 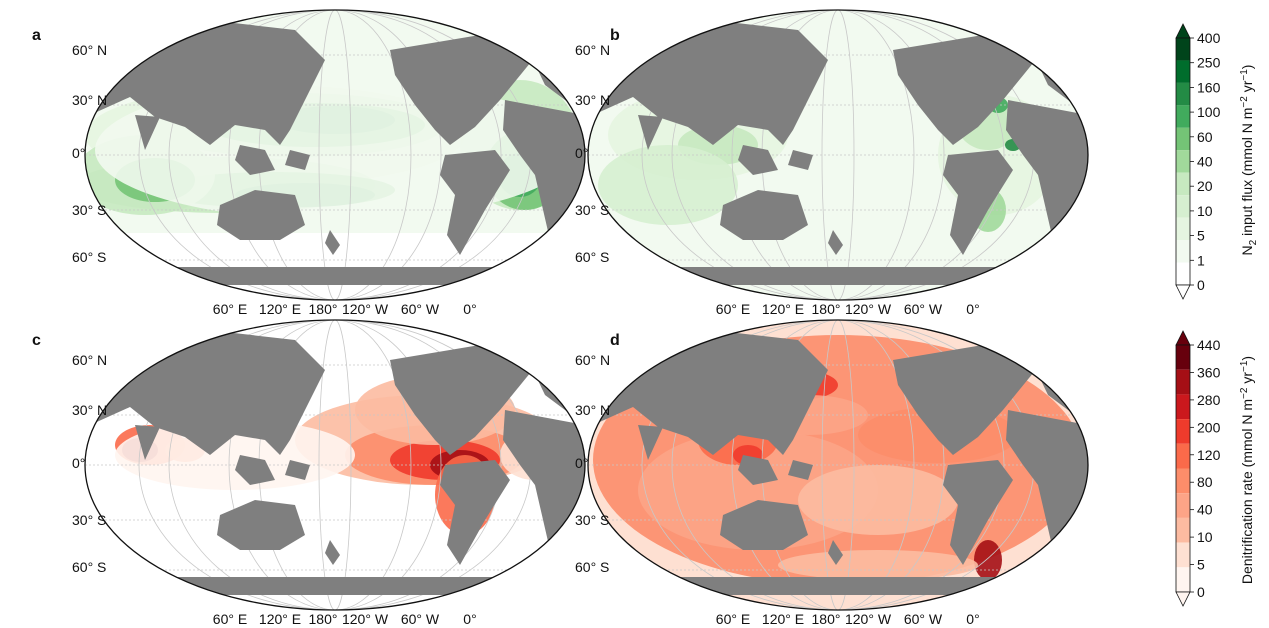 What do you see at coordinates (1205, 482) in the screenshot?
I see `colorbar-tick-label: 80` at bounding box center [1205, 482].